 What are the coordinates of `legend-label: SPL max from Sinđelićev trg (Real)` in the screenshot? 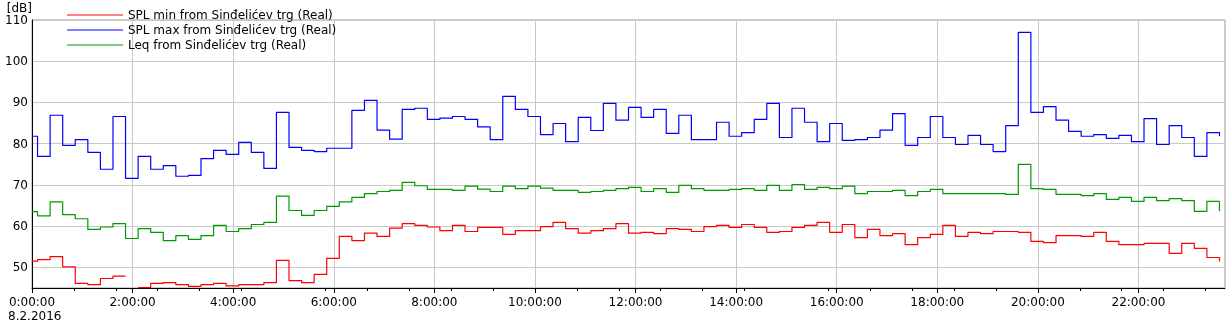 It's located at (232, 30).